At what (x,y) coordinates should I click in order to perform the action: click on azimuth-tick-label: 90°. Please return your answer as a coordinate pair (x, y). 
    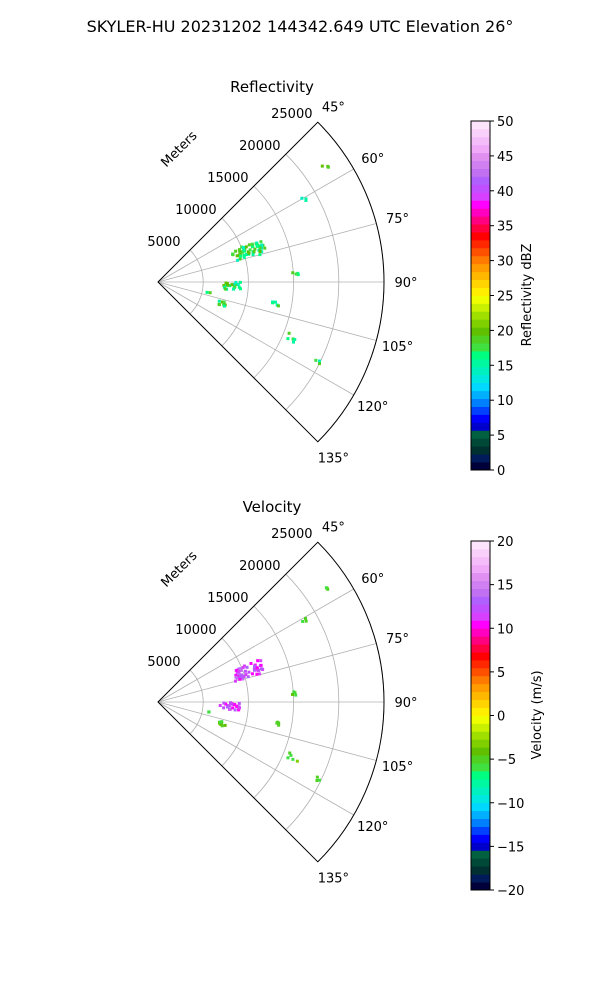
    Looking at the image, I should click on (405, 283).